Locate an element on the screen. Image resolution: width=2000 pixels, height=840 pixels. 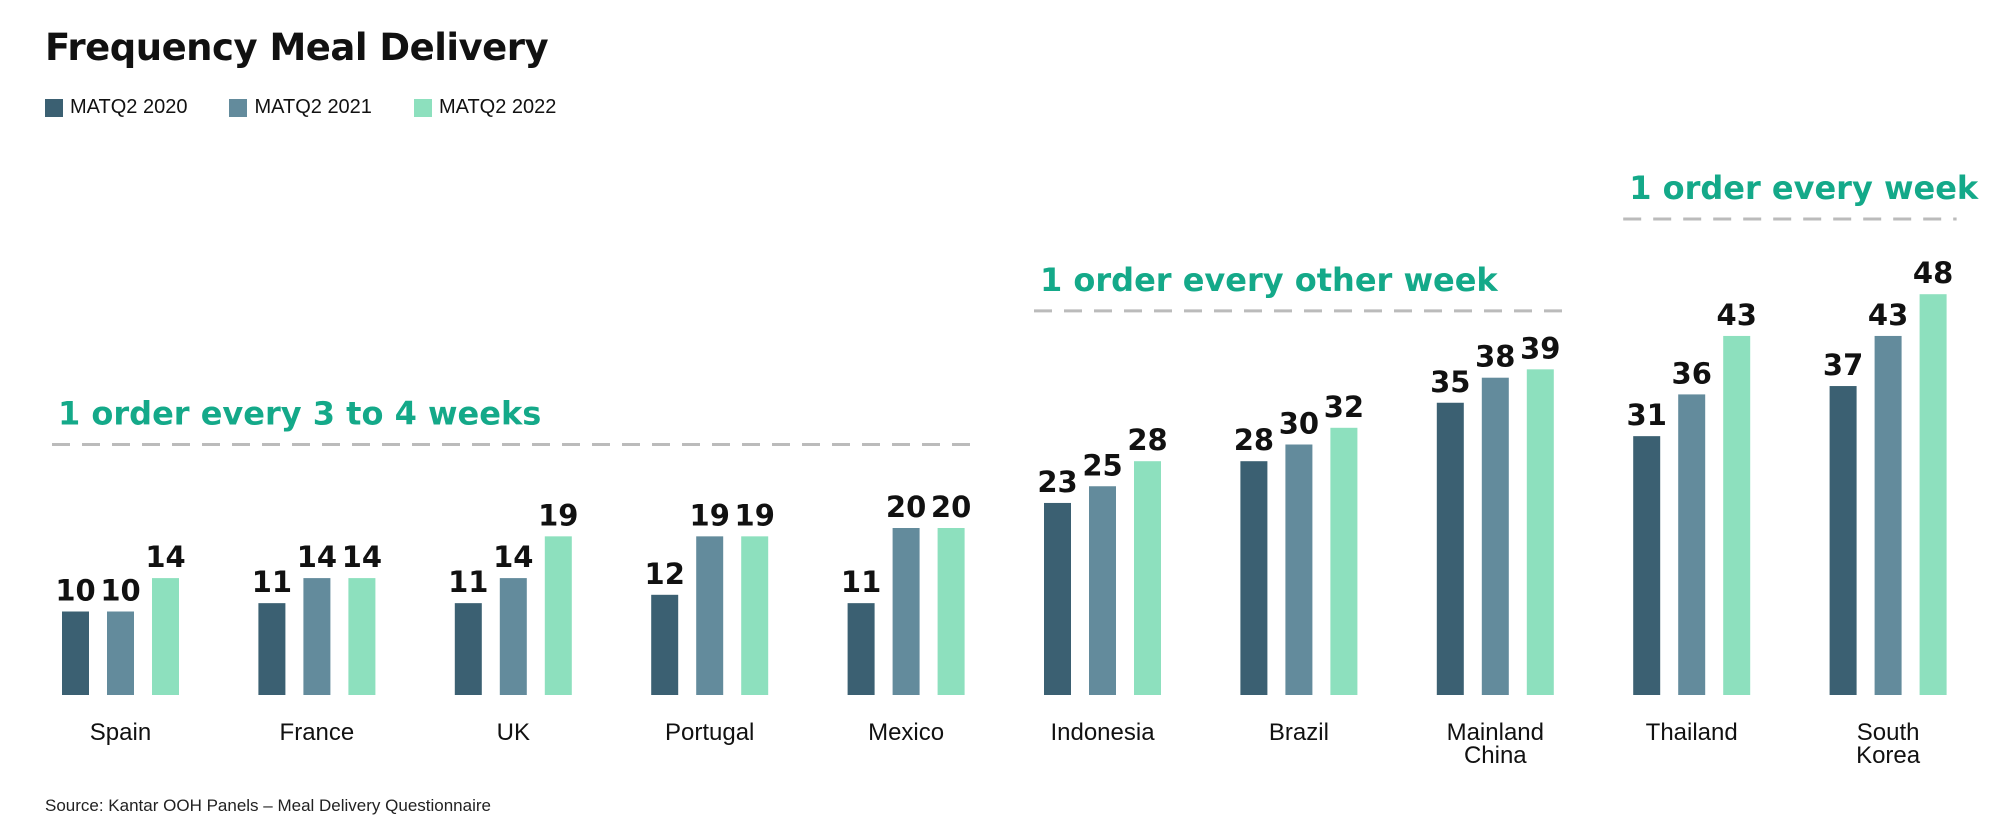
data-label: 32 is located at coordinates (1344, 407).